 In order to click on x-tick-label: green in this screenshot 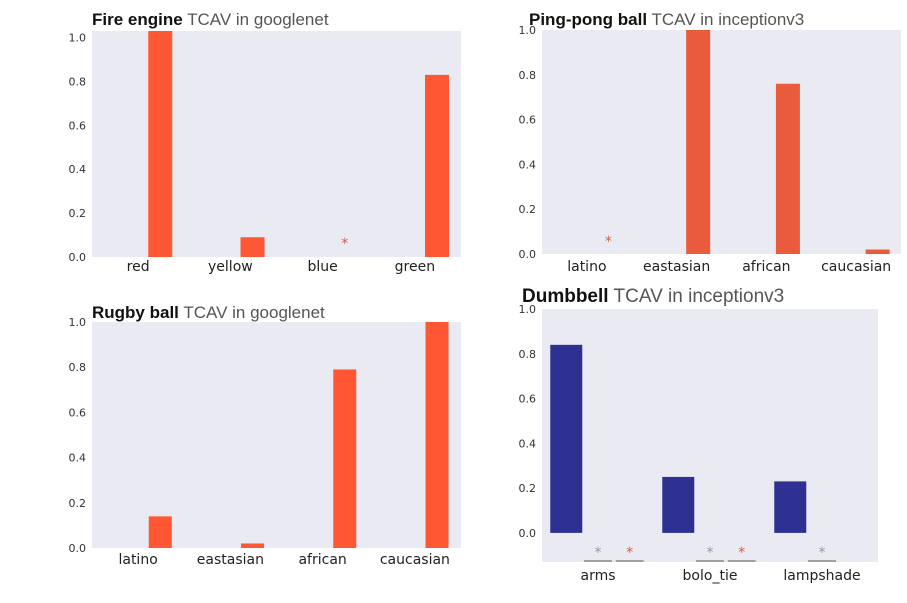, I will do `click(415, 267)`.